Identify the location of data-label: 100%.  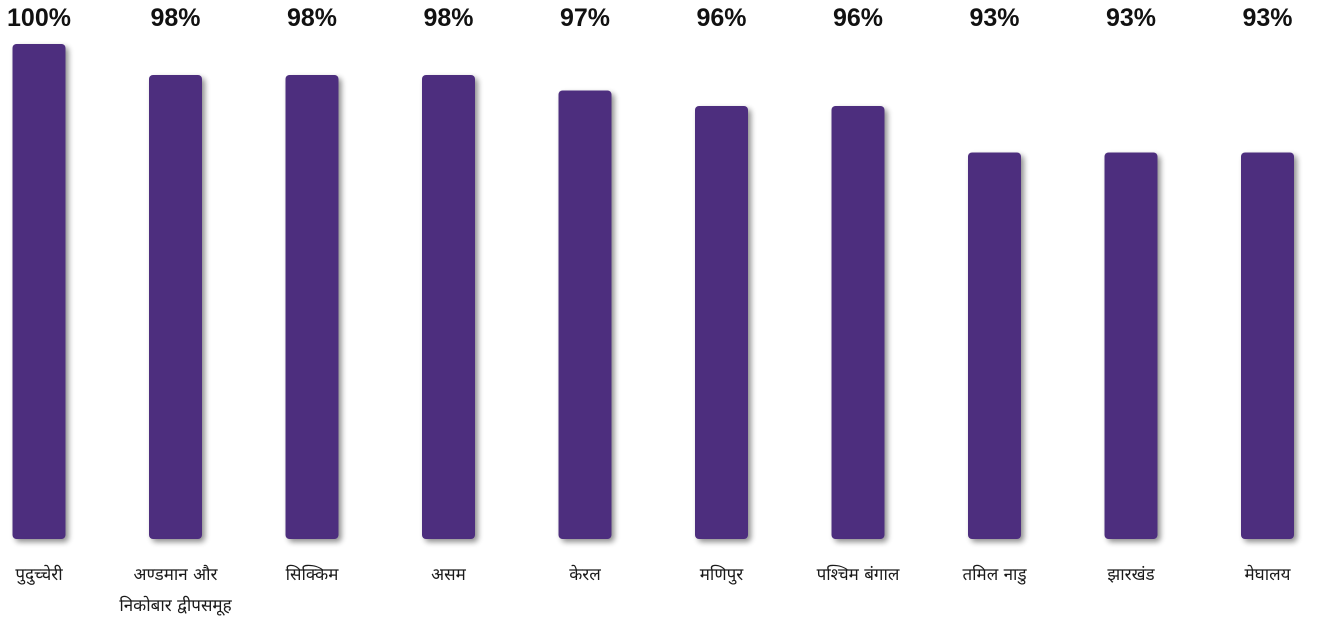
(39, 18).